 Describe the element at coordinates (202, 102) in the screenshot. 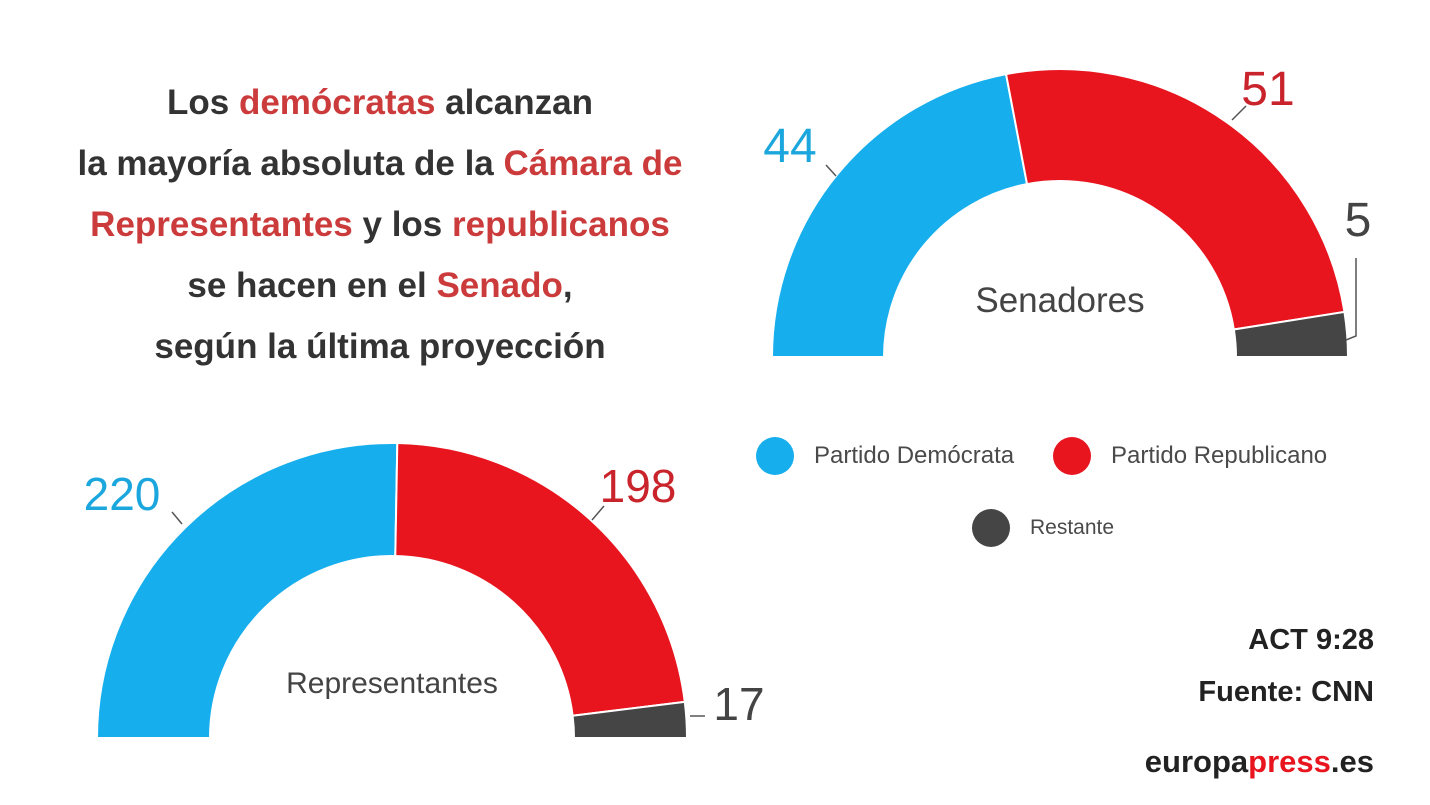

I see `headline-text: Los` at that location.